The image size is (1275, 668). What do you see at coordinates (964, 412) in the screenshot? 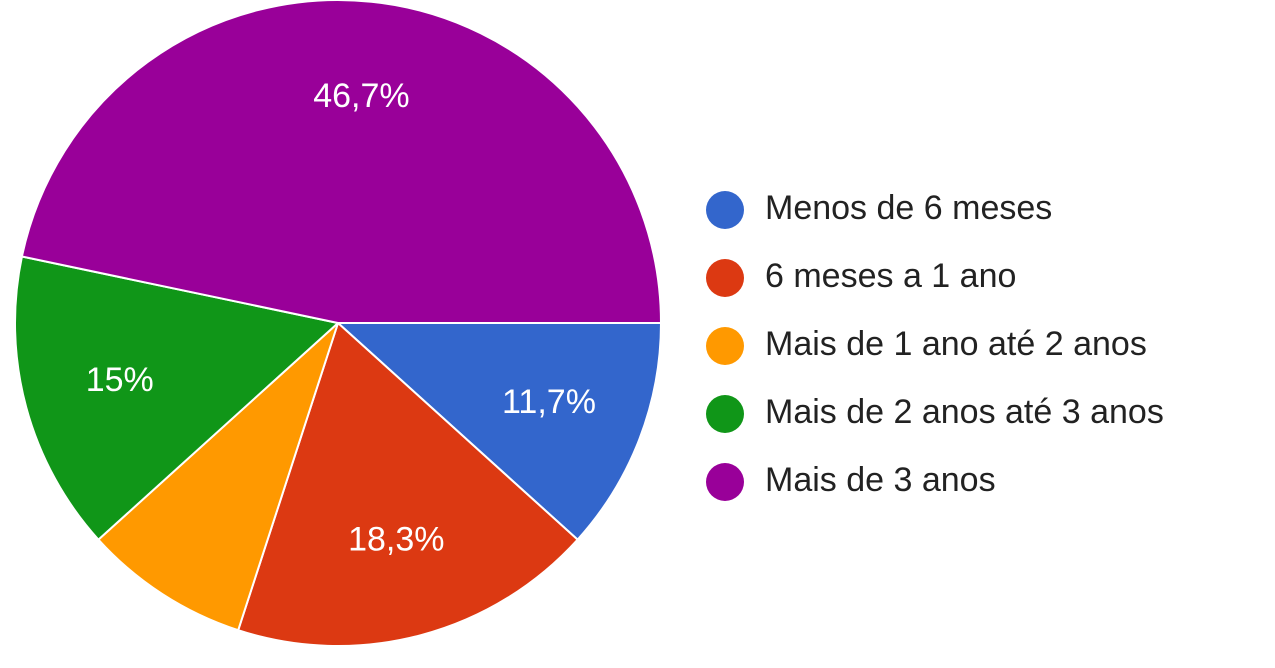
I see `legend-label: Mais de 2 anos até 3 anos` at bounding box center [964, 412].